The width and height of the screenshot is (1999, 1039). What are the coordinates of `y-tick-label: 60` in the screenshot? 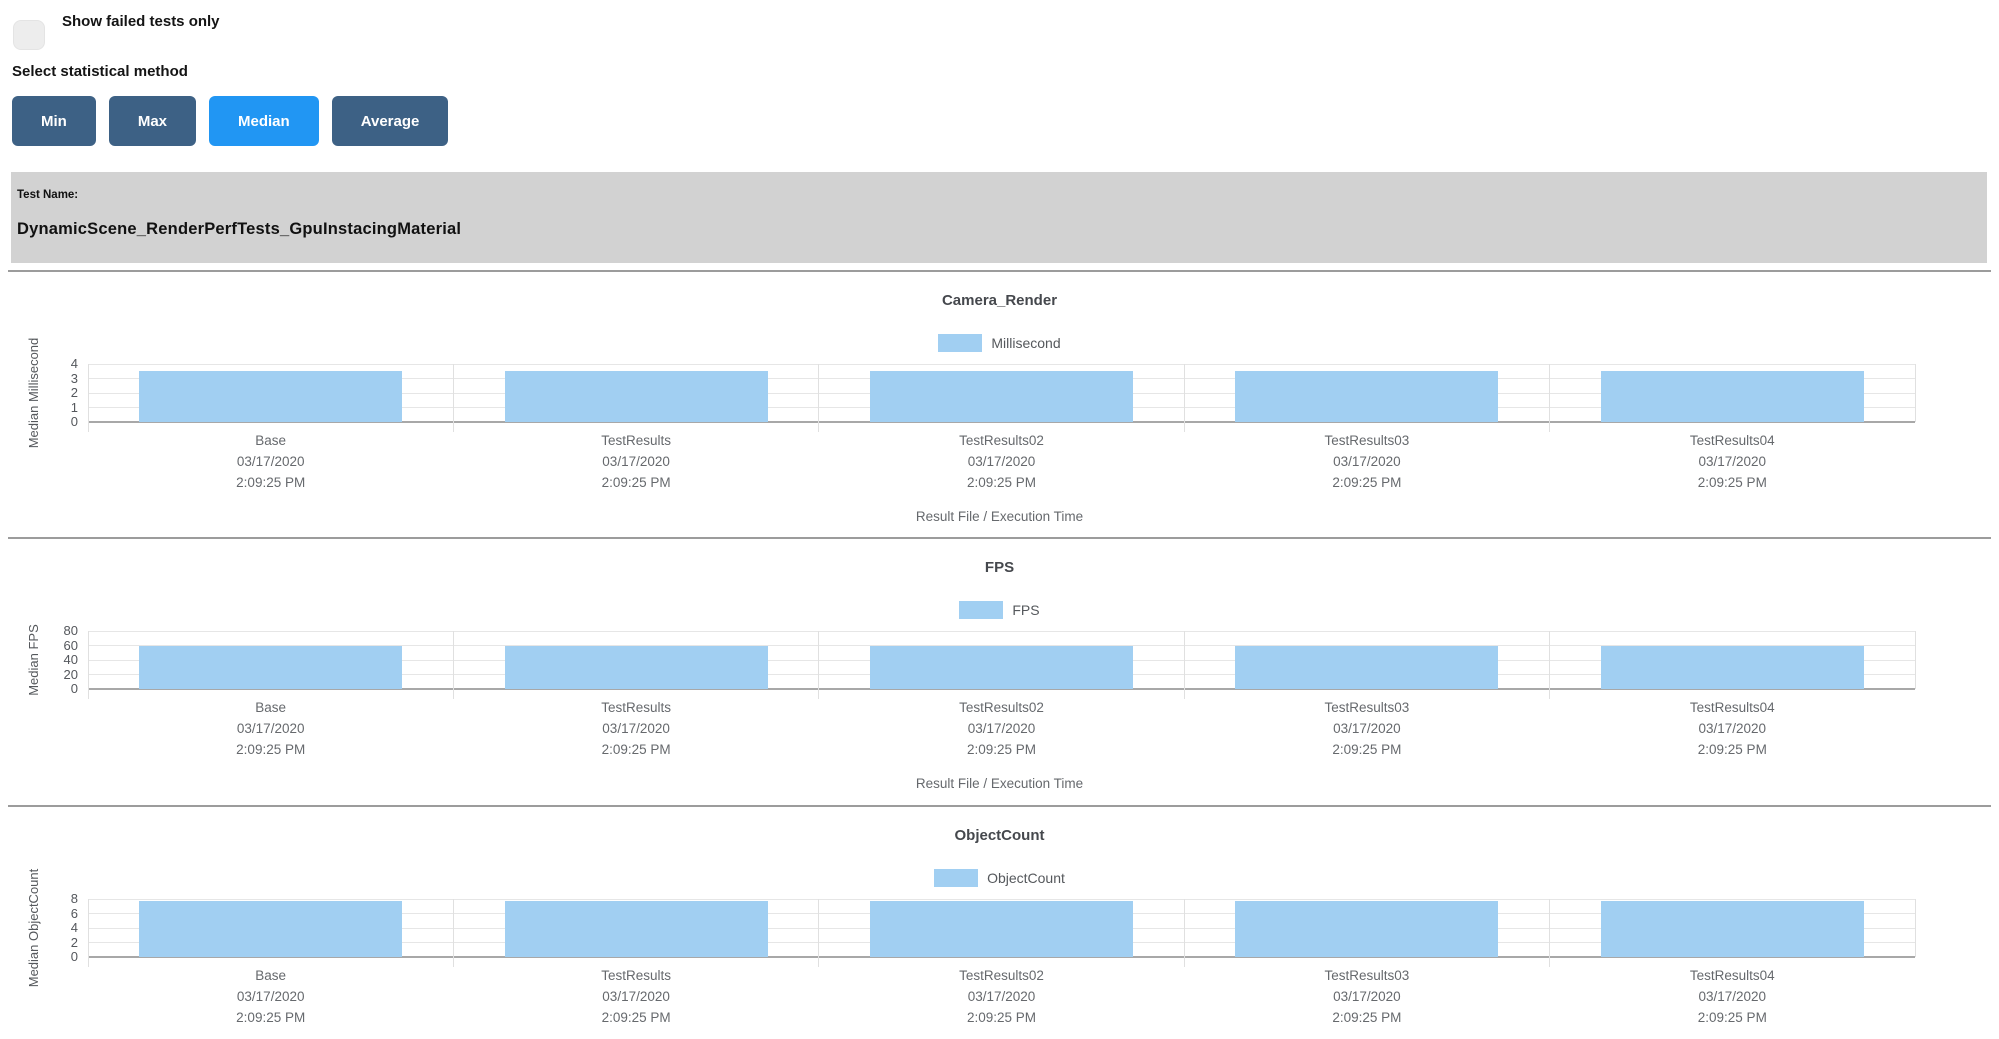 It's located at (70, 645).